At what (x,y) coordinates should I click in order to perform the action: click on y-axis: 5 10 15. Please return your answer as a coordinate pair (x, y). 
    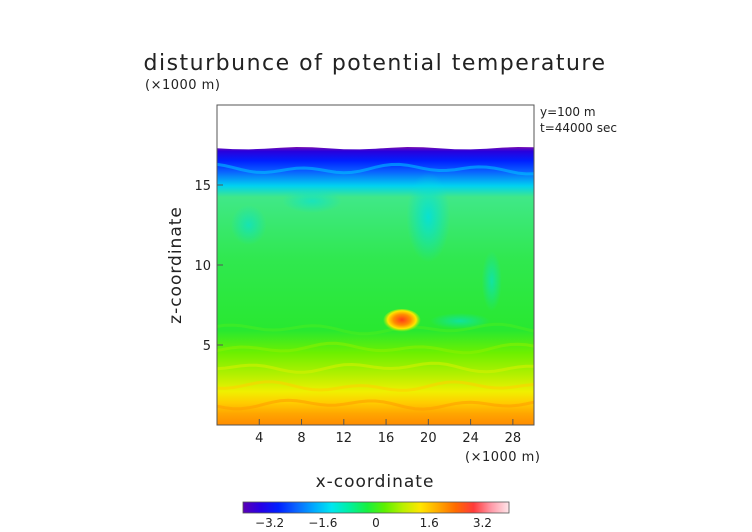
    Looking at the image, I should click on (208, 266).